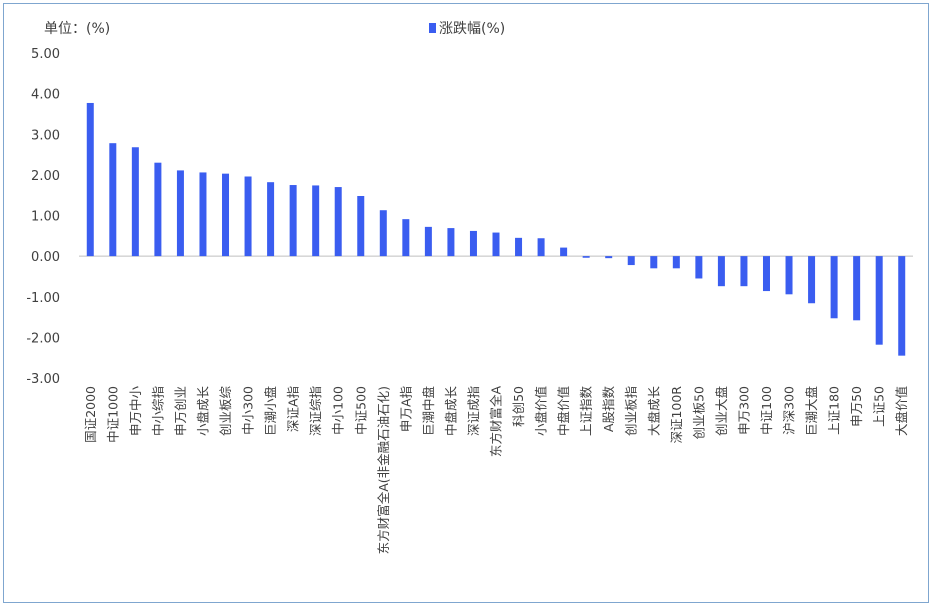 The height and width of the screenshot is (608, 934). Describe the element at coordinates (856, 406) in the screenshot. I see `x-tick-label: 申万50` at that location.